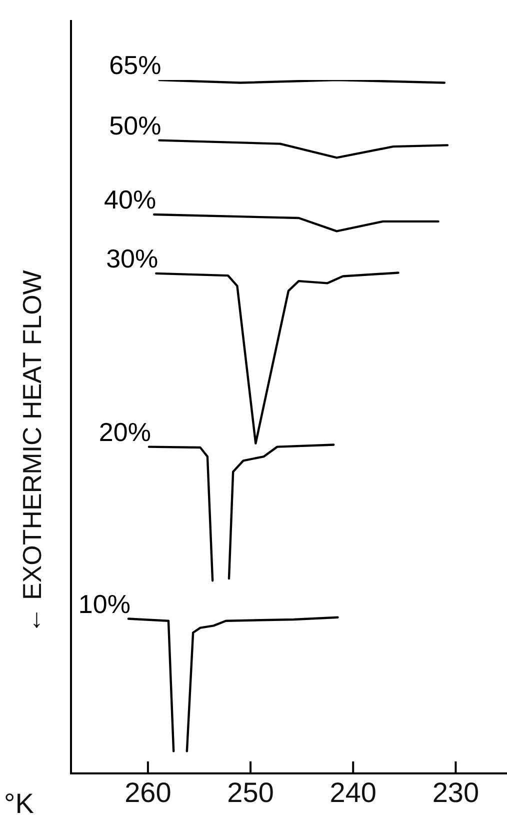  Describe the element at coordinates (135, 125) in the screenshot. I see `series-label: 50%` at that location.